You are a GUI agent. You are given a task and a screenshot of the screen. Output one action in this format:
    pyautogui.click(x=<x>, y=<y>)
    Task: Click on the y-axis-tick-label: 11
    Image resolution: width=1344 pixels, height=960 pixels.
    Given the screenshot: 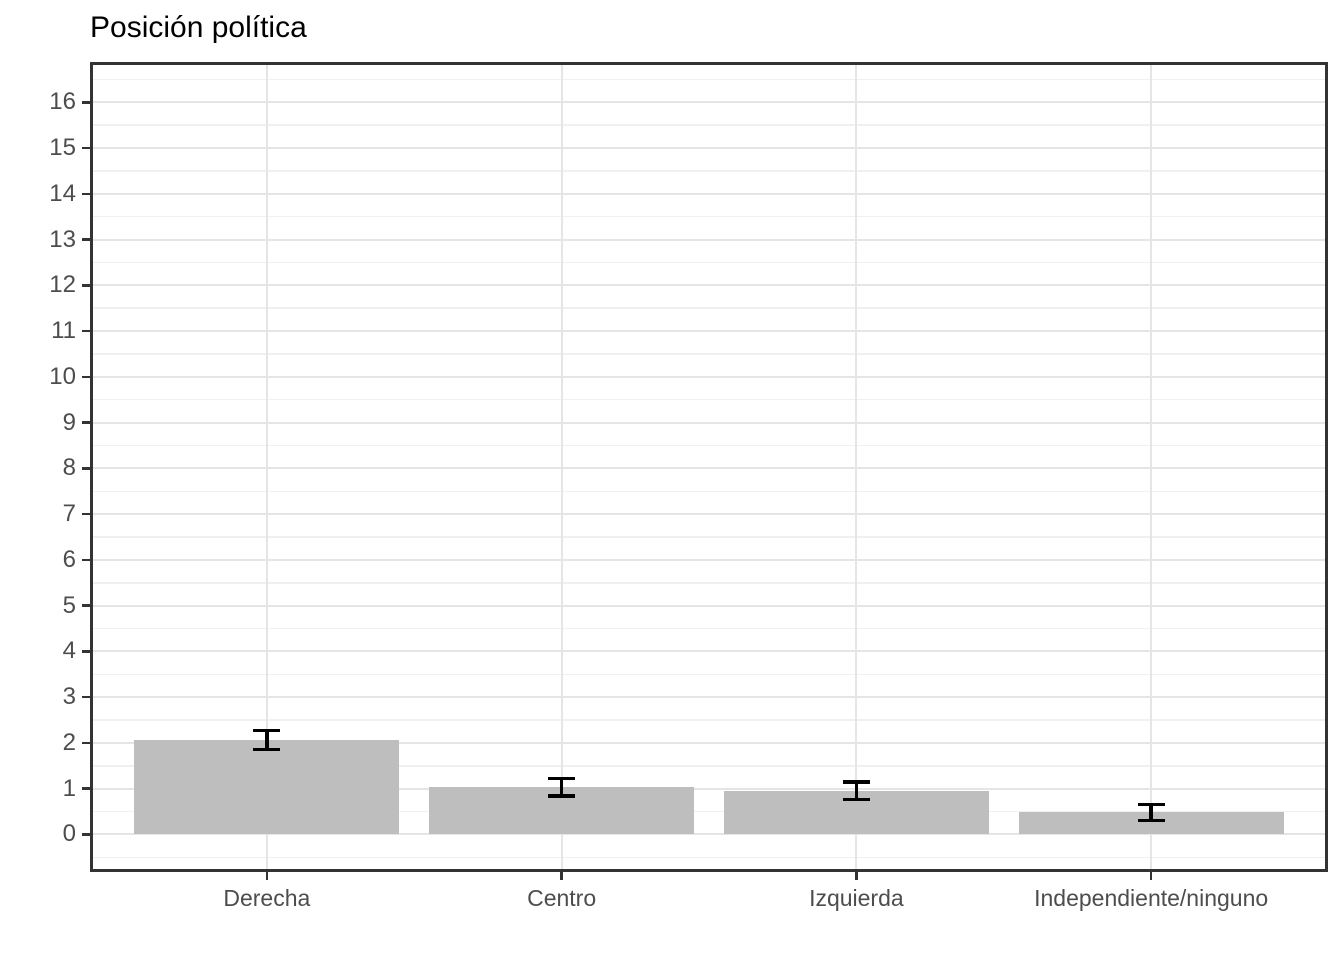 What is the action you would take?
    pyautogui.click(x=63, y=331)
    